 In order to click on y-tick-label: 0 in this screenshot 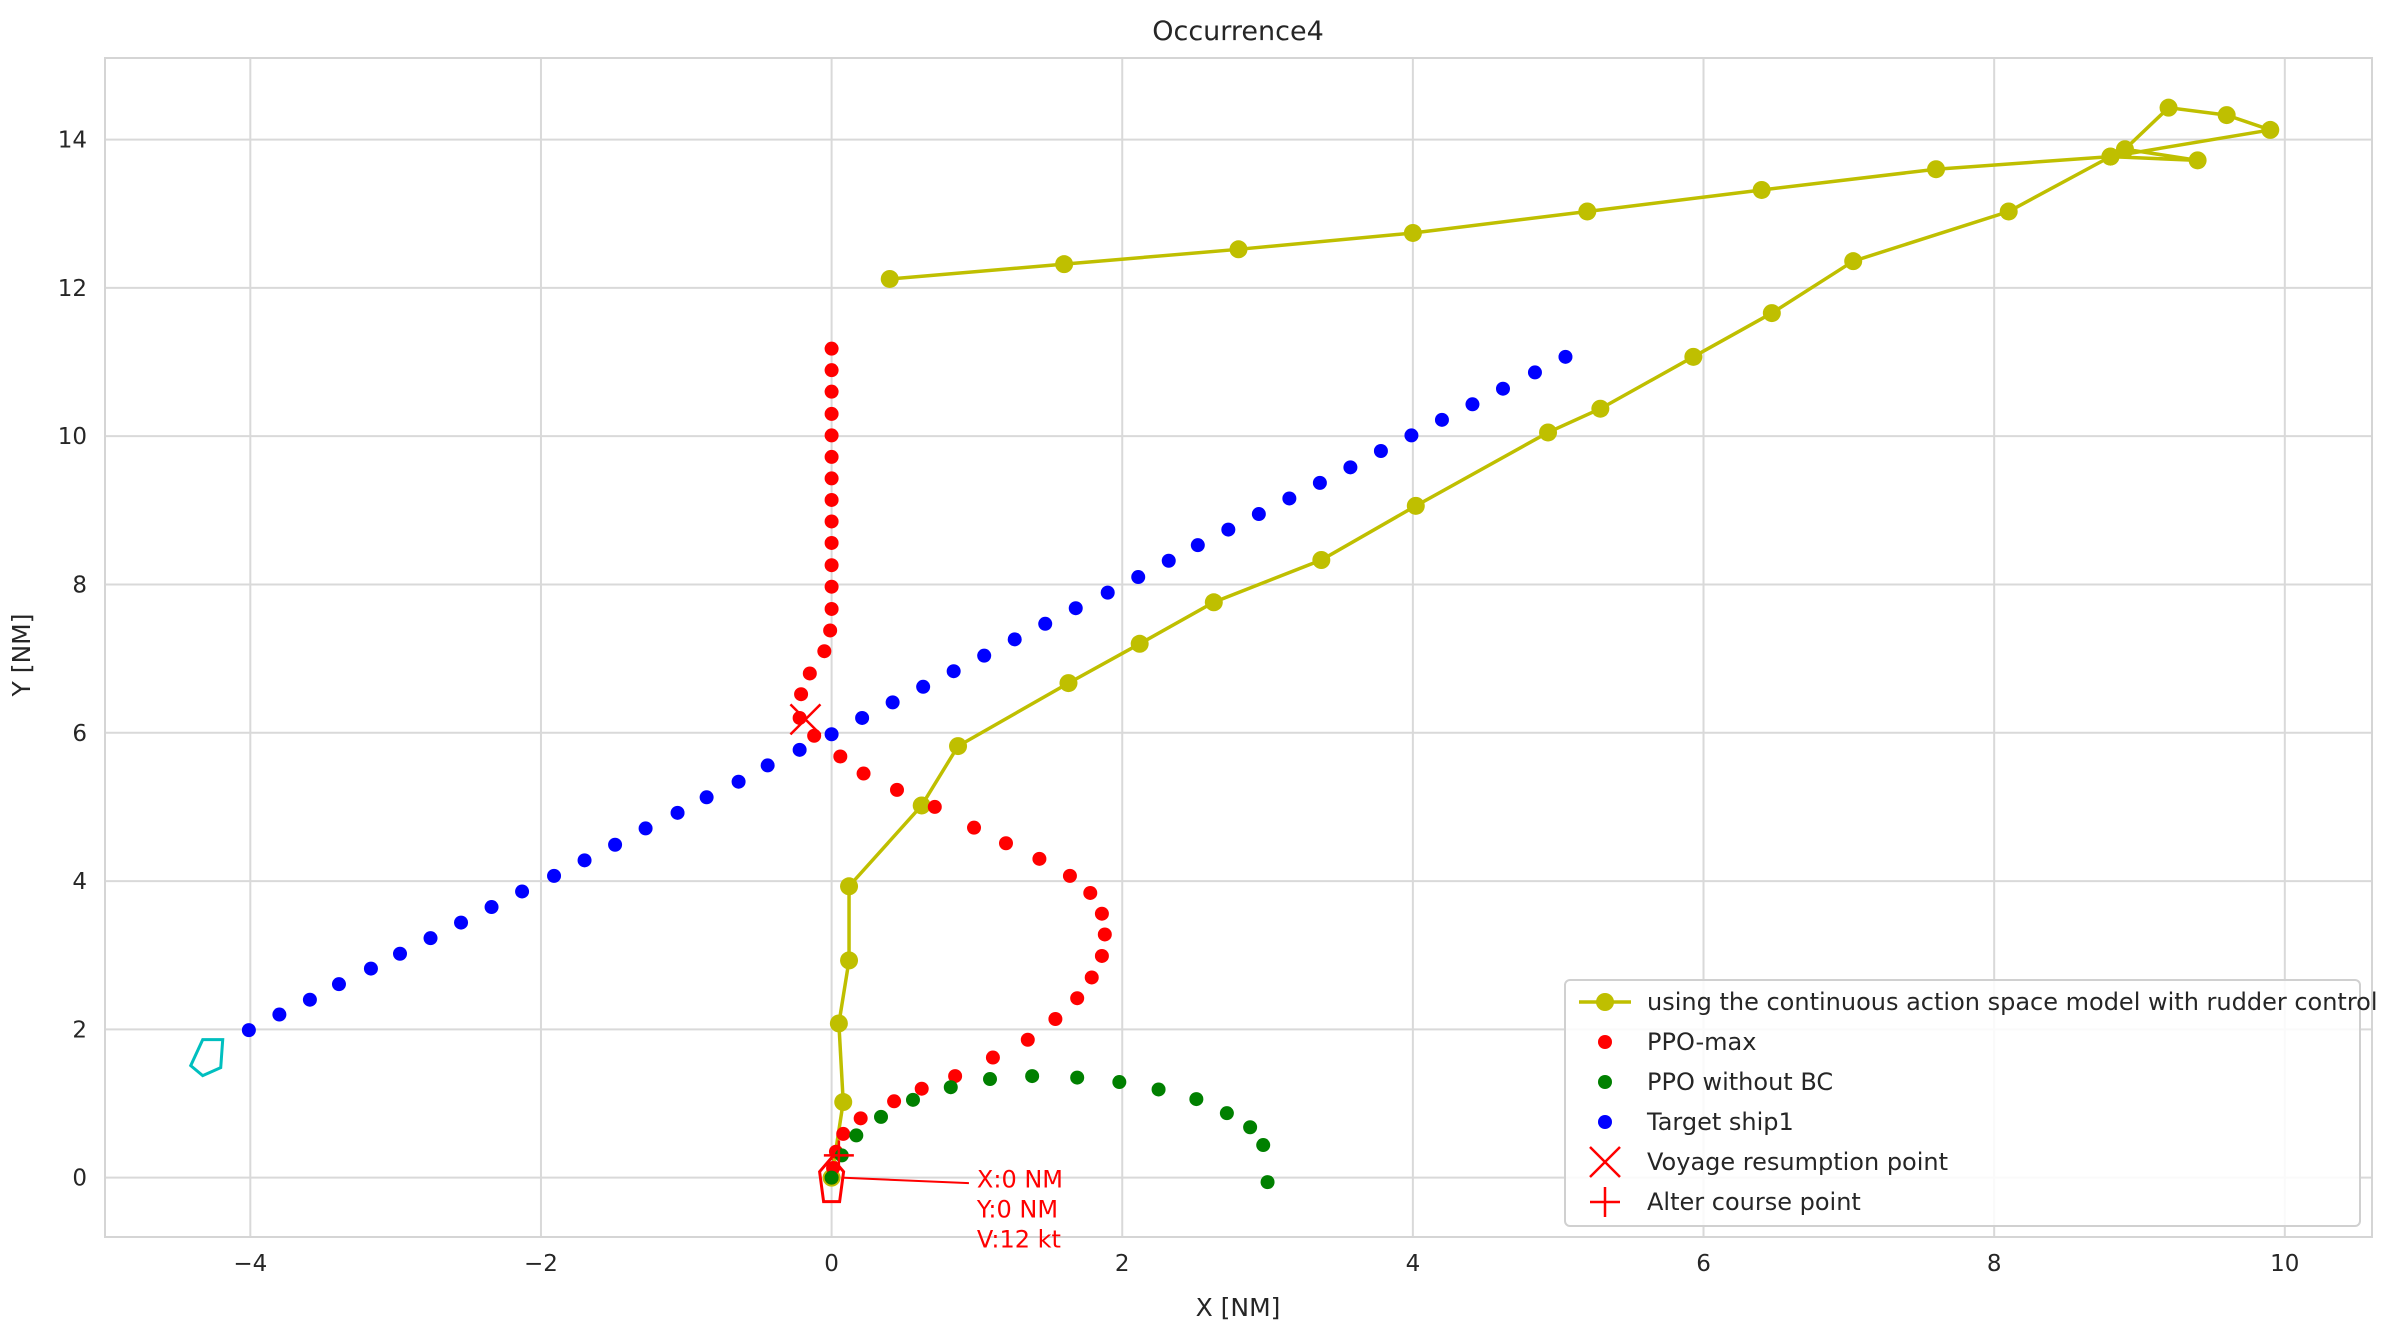, I will do `click(79, 1179)`.